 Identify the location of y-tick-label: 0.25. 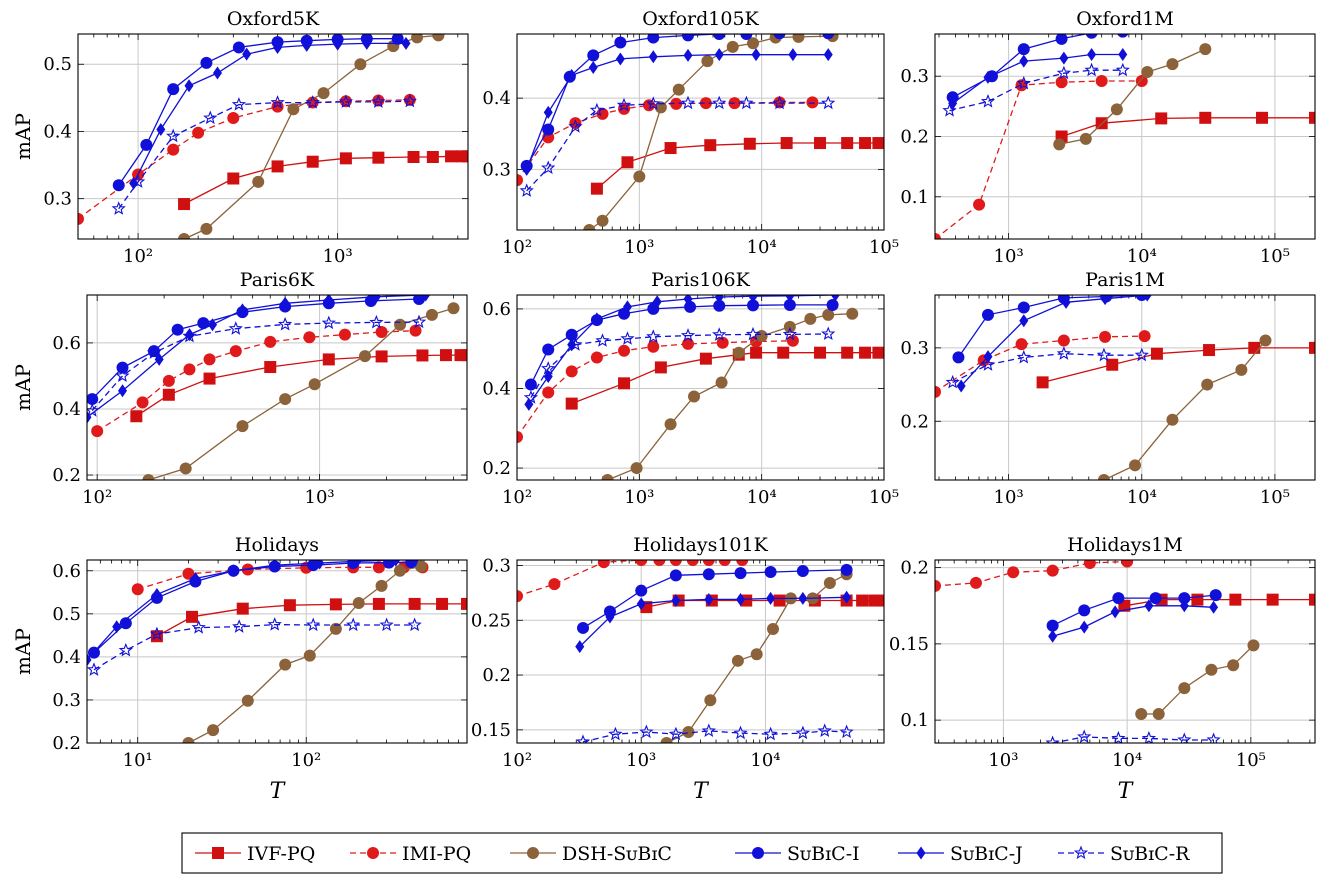
(491, 620).